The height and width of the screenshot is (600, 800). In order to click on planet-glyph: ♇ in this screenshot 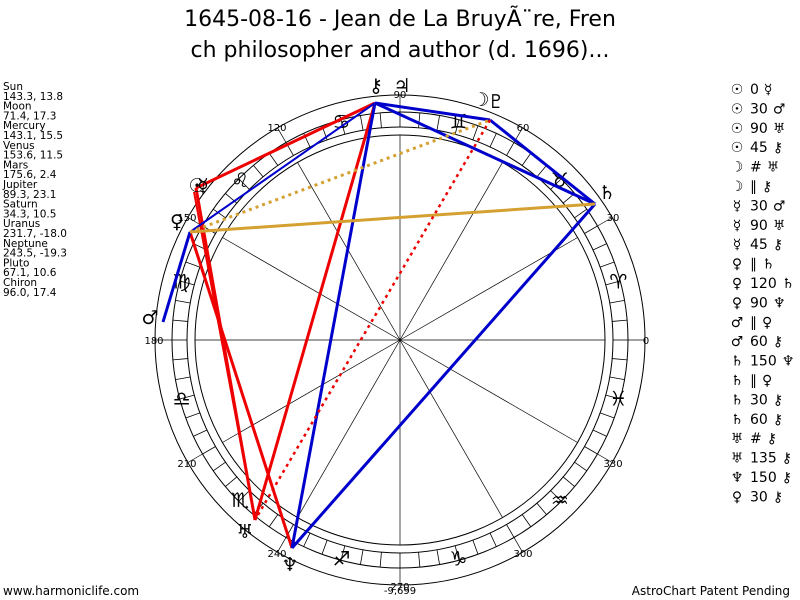, I will do `click(495, 102)`.